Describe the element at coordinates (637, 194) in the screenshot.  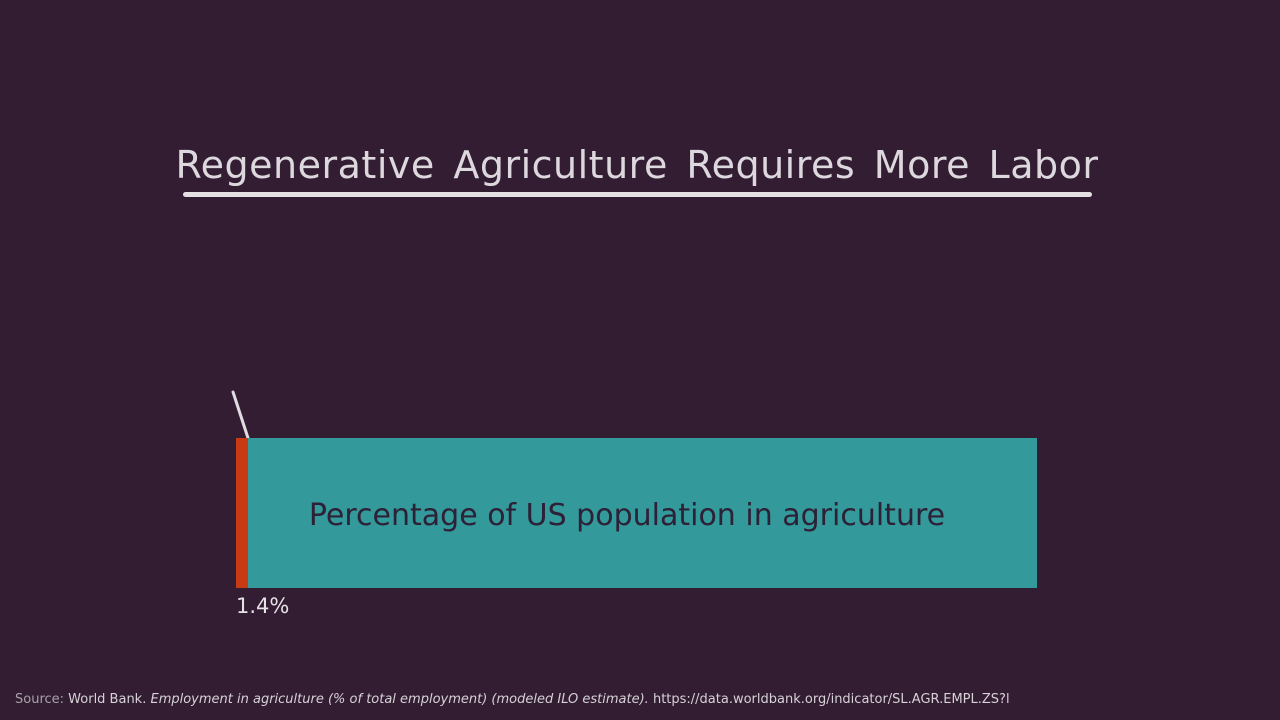
I see `title-underline` at that location.